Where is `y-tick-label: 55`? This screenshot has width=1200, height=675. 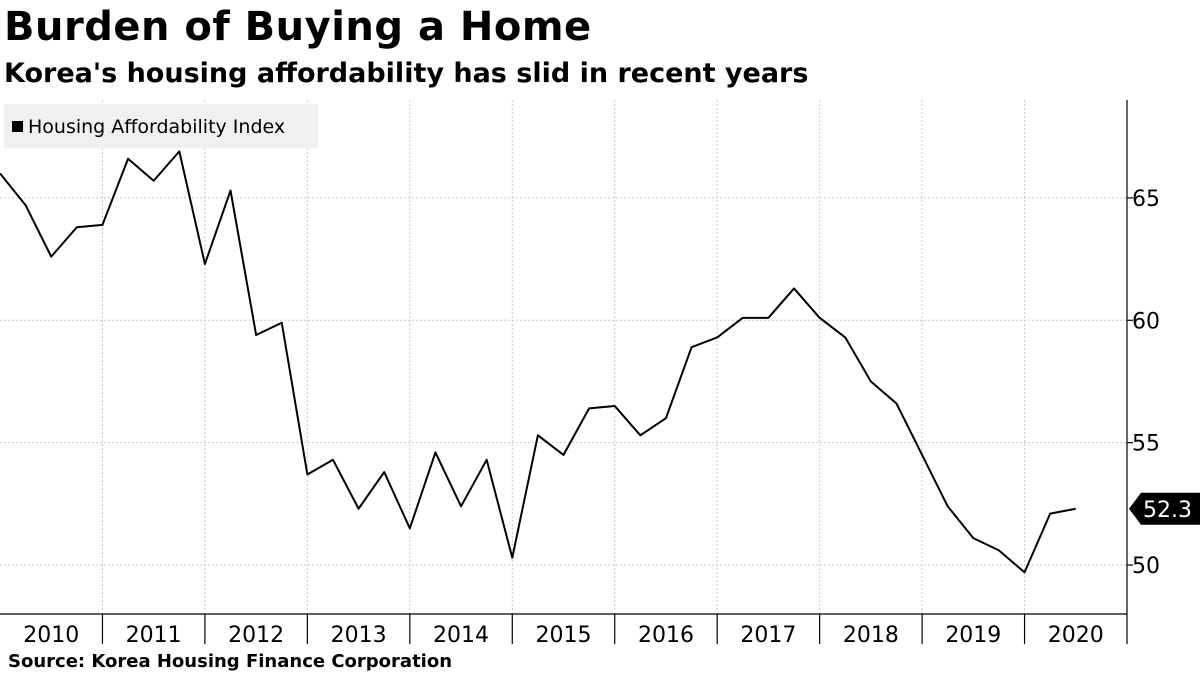 y-tick-label: 55 is located at coordinates (1146, 444).